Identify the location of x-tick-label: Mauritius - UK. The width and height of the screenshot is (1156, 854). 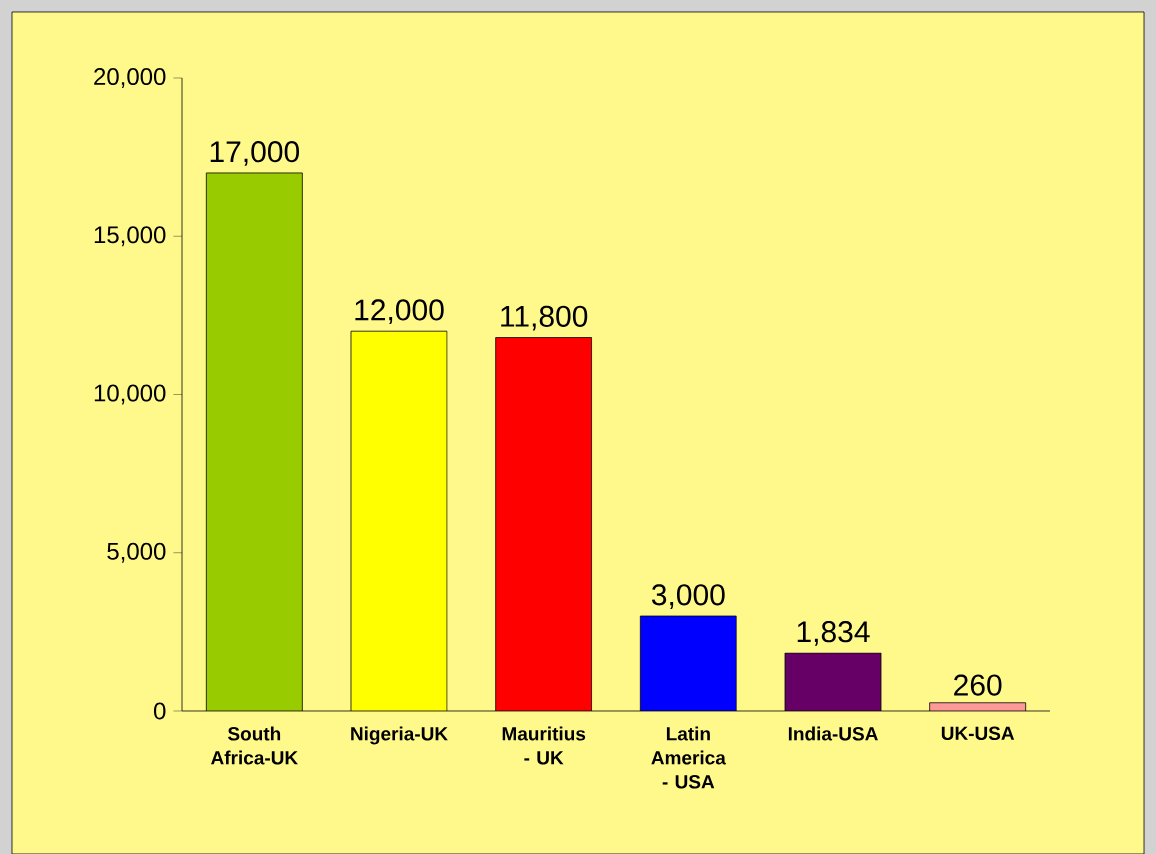
(544, 745).